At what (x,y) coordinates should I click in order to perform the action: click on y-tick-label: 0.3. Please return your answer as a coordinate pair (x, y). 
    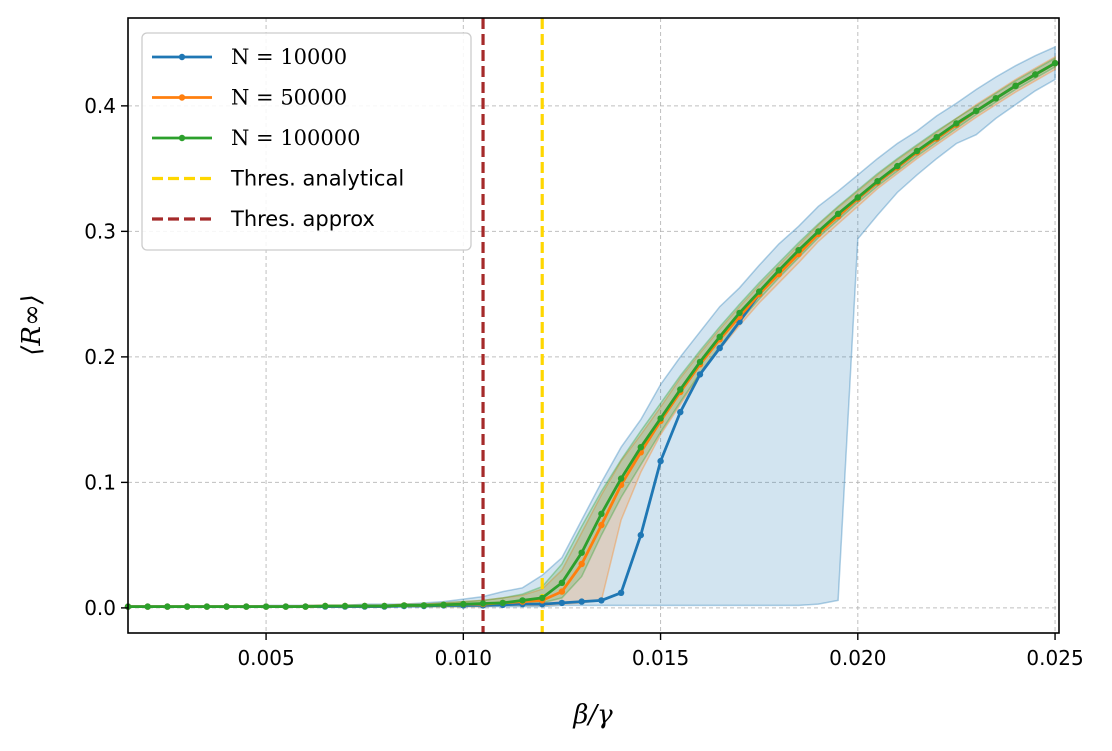
    Looking at the image, I should click on (100, 231).